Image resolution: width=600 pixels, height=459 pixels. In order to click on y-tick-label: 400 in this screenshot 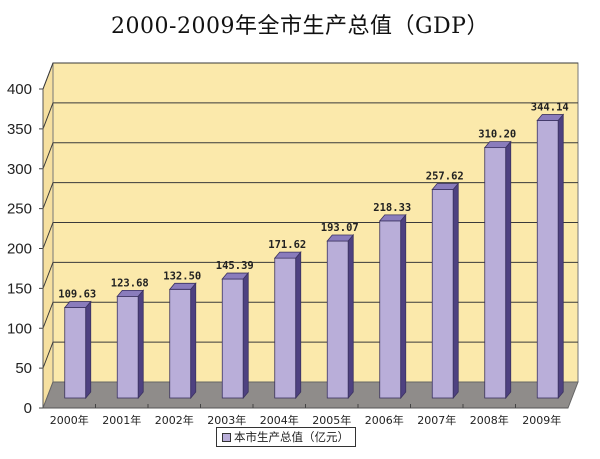, I will do `click(19, 89)`.